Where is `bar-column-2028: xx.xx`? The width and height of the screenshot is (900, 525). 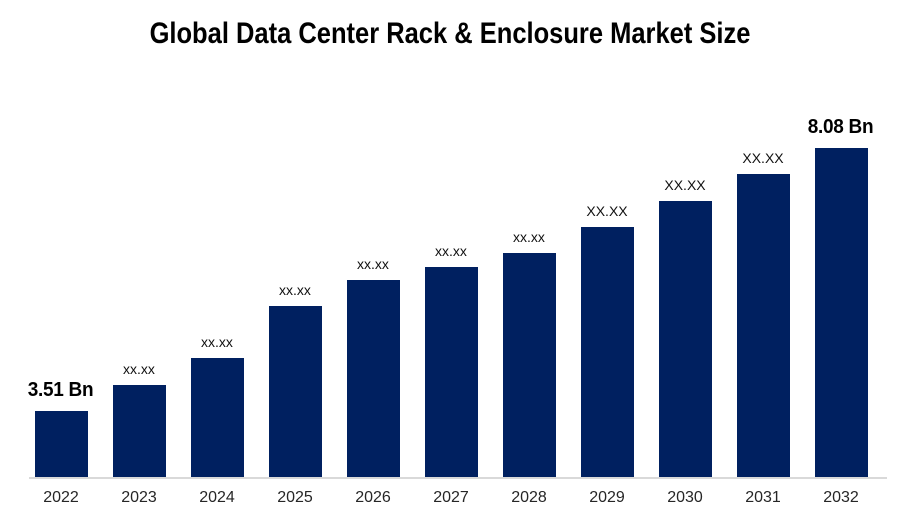
bar-column-2028: xx.xx is located at coordinates (529, 238).